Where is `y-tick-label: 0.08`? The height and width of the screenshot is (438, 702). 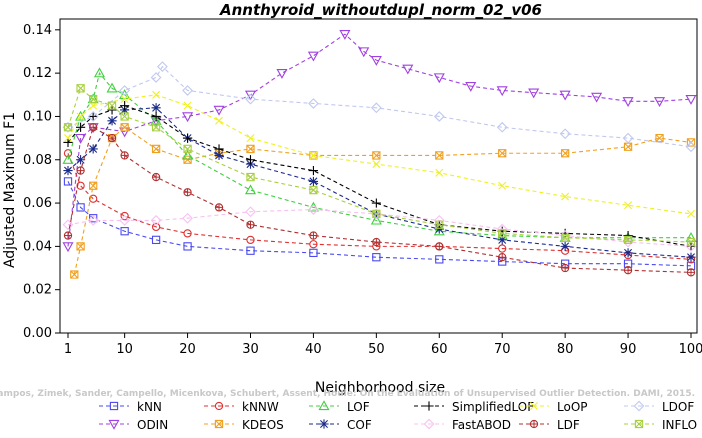
y-tick-label: 0.08 is located at coordinates (37, 160).